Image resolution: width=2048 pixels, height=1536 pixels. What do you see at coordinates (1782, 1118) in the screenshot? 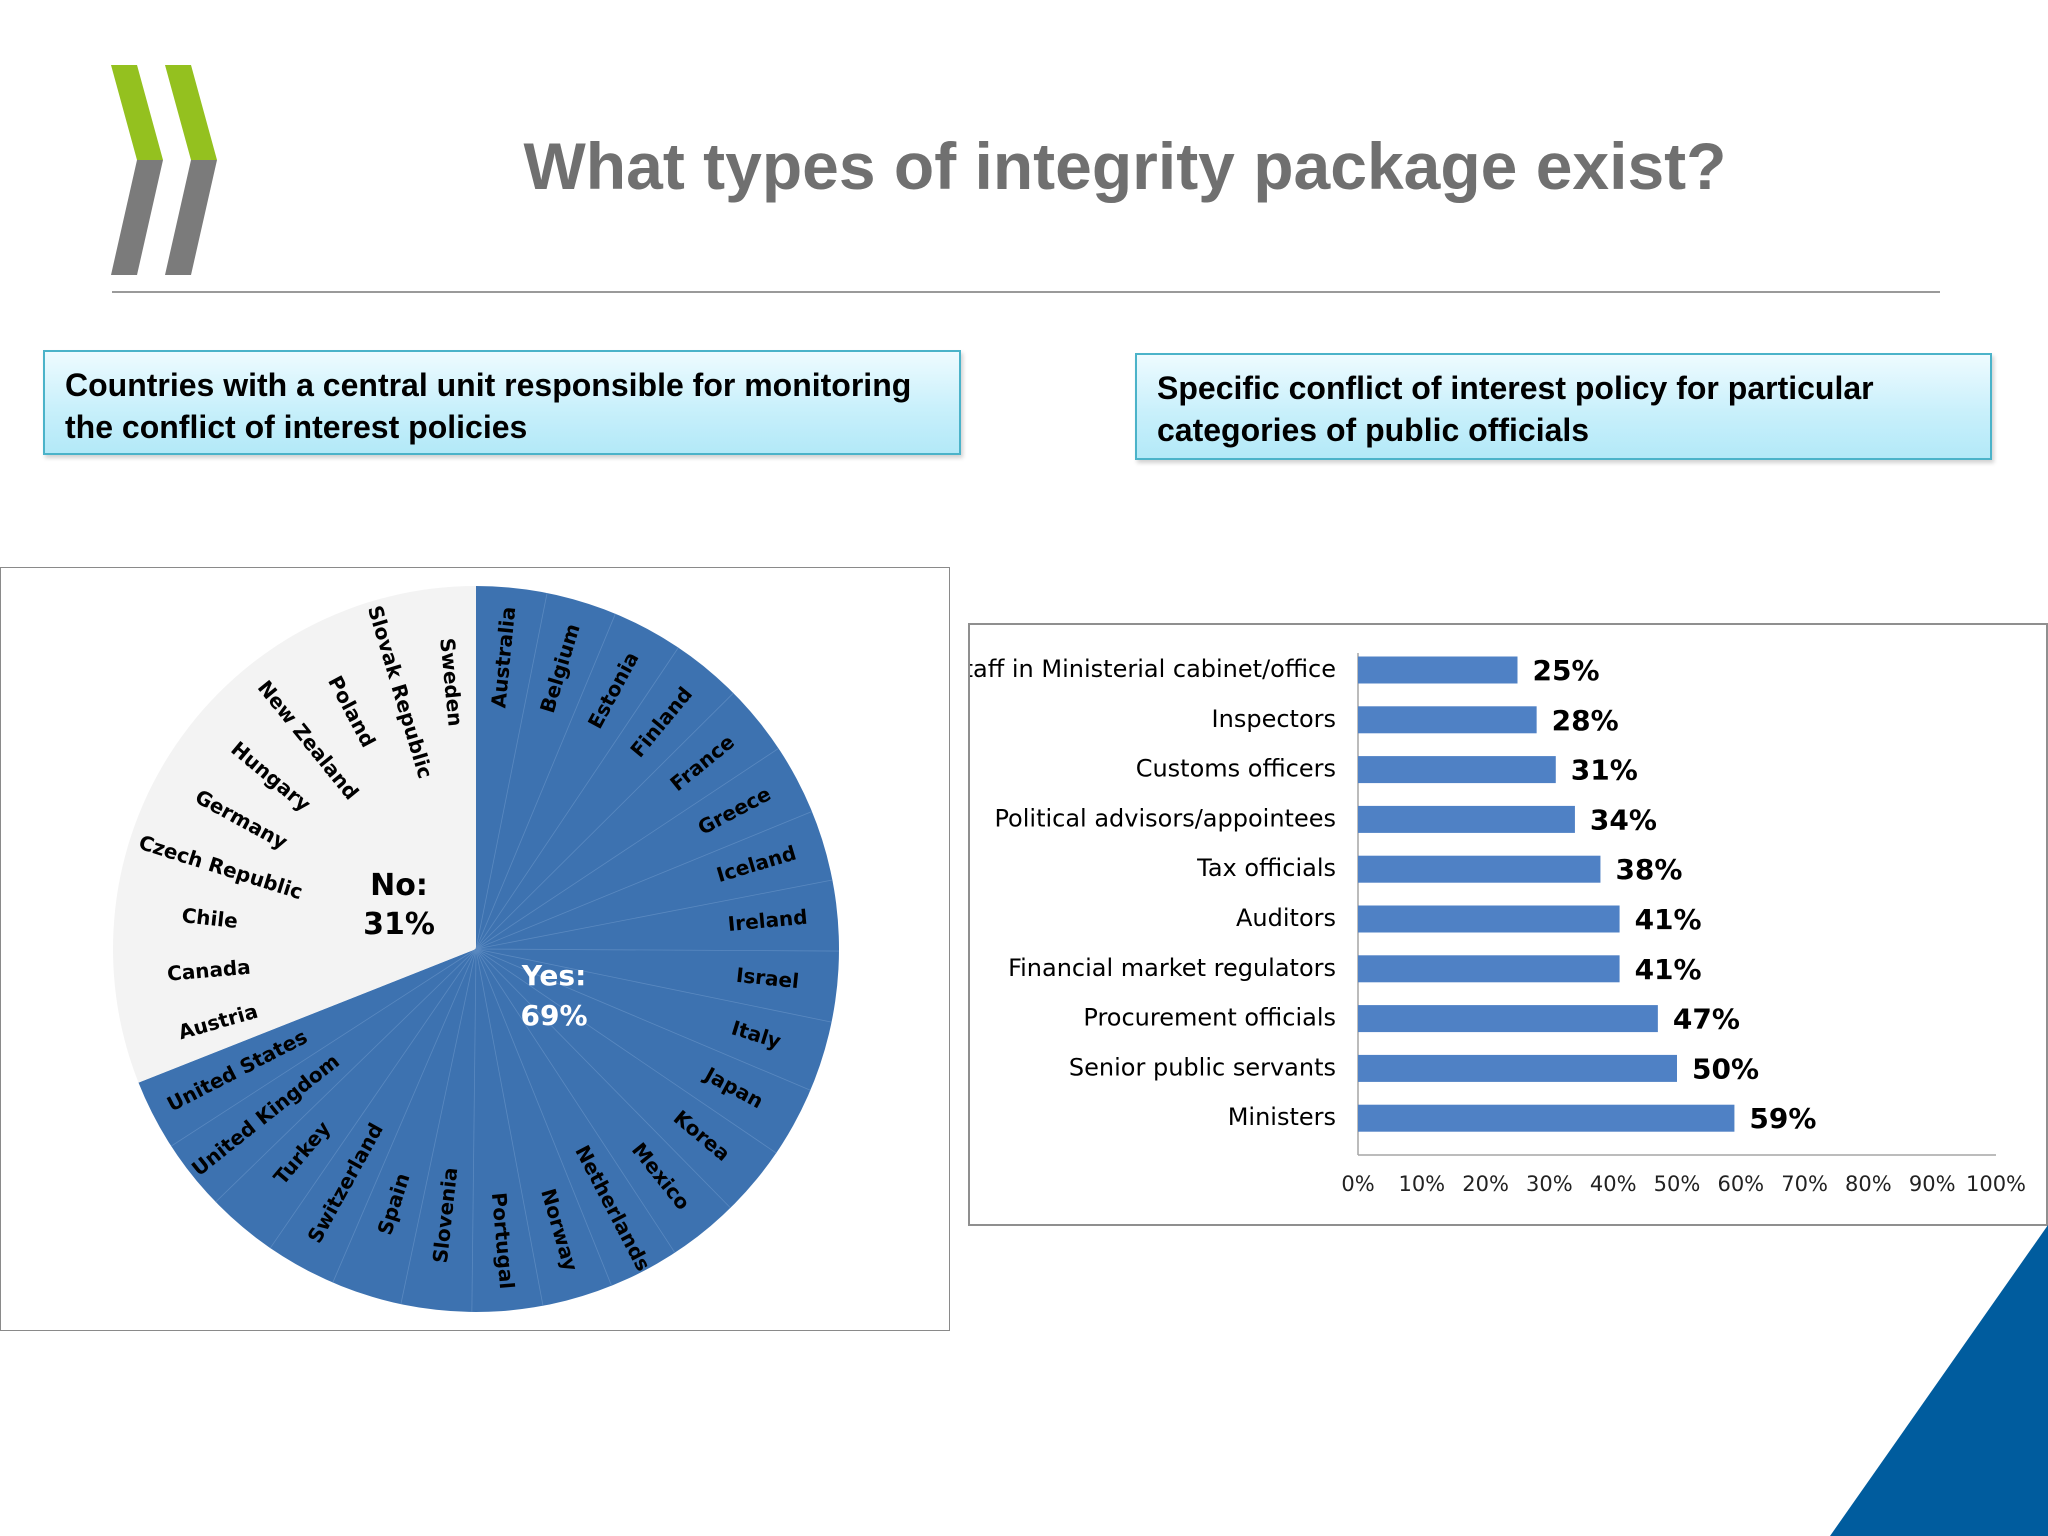
I see `bar-value-label: 59%` at bounding box center [1782, 1118].